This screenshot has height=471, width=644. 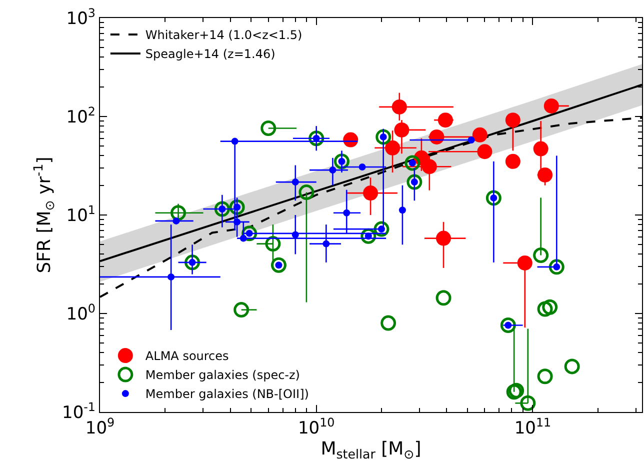 What do you see at coordinates (210, 54) in the screenshot?
I see `legend-label: Speagle+14 (z=1.46)` at bounding box center [210, 54].